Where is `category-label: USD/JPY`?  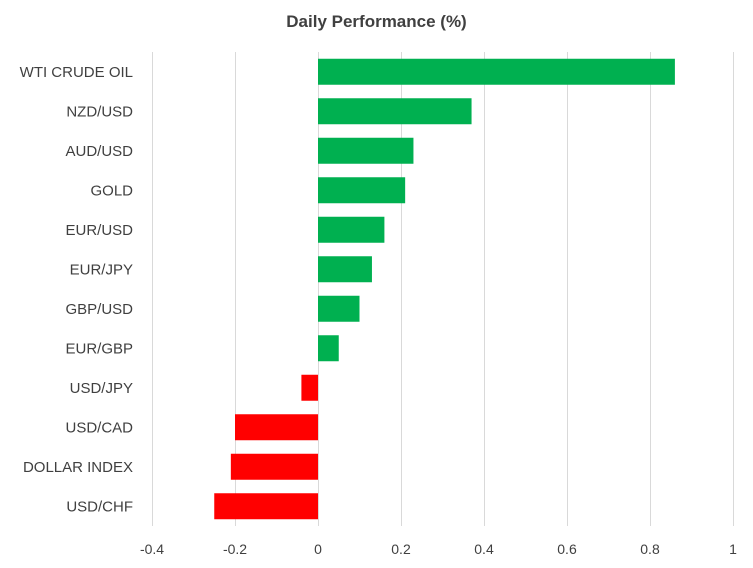
category-label: USD/JPY is located at coordinates (101, 388).